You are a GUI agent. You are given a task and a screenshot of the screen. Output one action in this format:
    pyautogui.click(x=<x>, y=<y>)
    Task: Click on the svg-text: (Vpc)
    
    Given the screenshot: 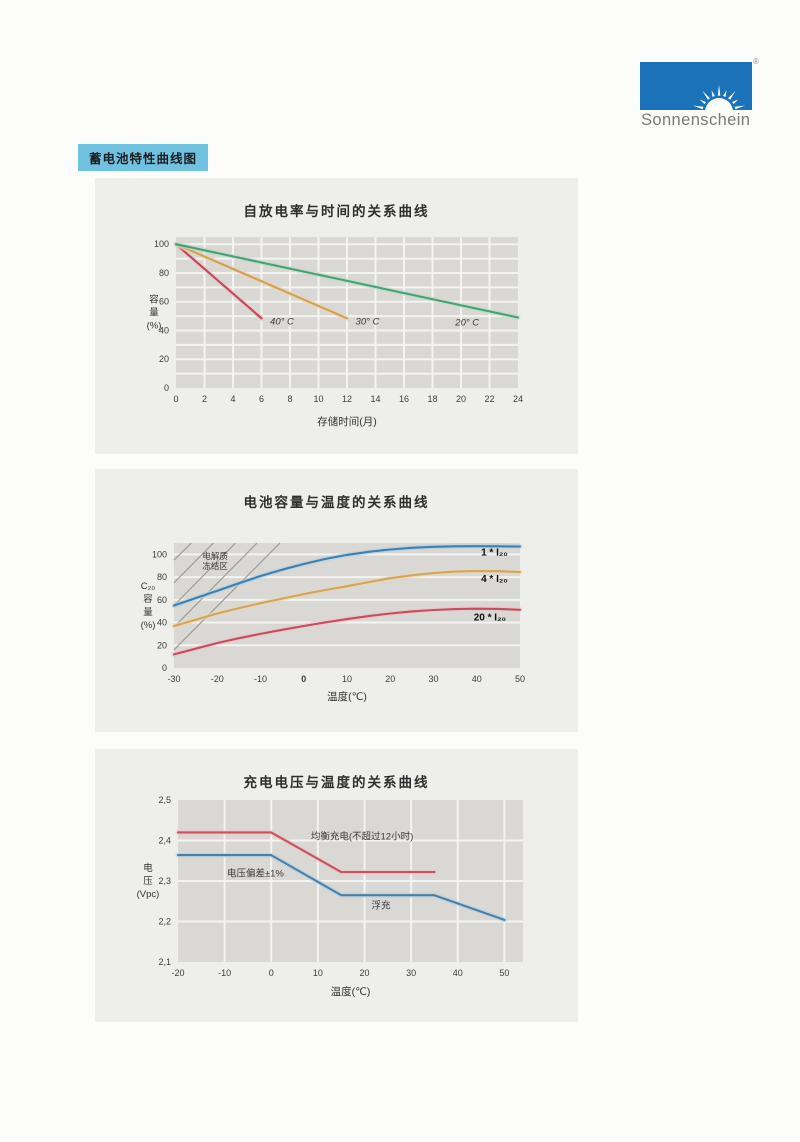 What is the action you would take?
    pyautogui.click(x=148, y=894)
    